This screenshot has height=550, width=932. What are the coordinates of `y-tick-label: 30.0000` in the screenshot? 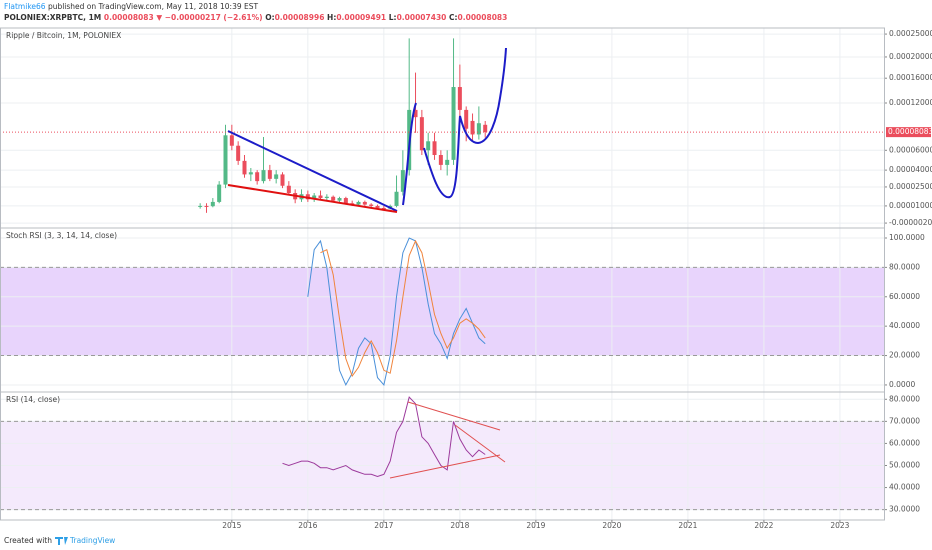 It's located at (904, 509).